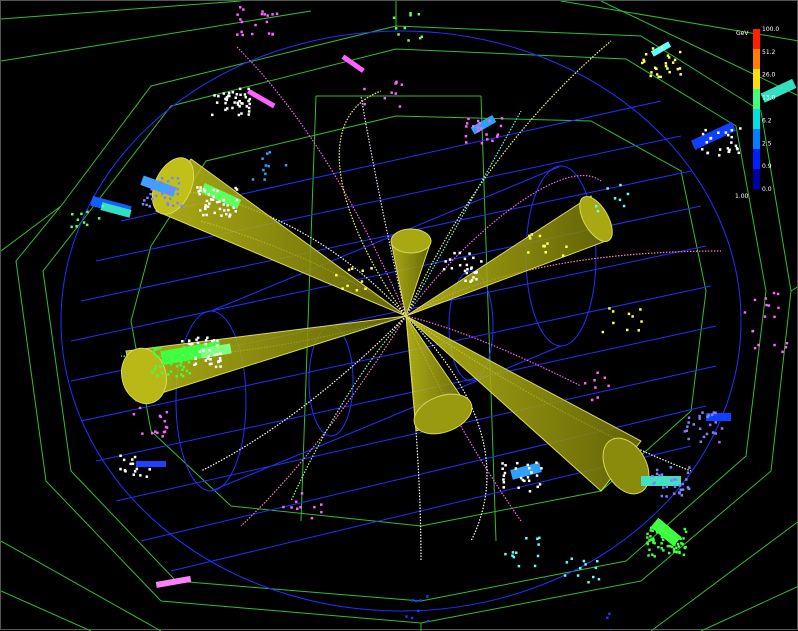 The image size is (798, 631). What do you see at coordinates (767, 143) in the screenshot?
I see `energy-scale-tick-label: 2.5` at bounding box center [767, 143].